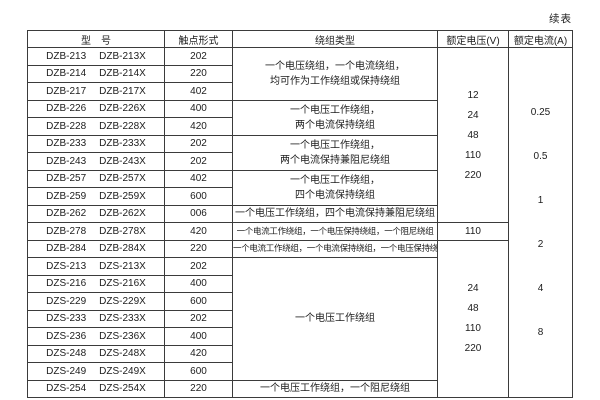 The width and height of the screenshot is (600, 400). What do you see at coordinates (198, 231) in the screenshot?
I see `contact-form-cell: 420` at bounding box center [198, 231].